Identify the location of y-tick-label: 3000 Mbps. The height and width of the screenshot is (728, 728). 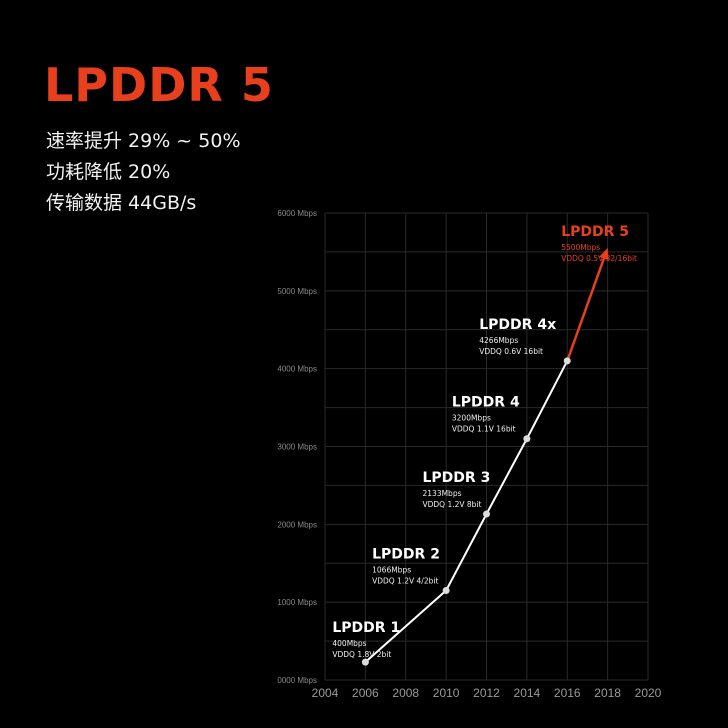
(297, 447).